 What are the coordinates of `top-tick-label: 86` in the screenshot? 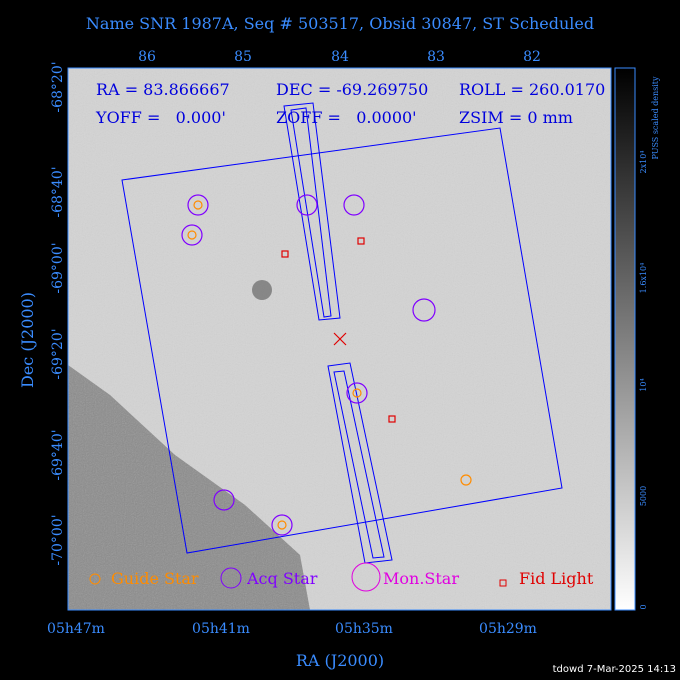 It's located at (147, 57).